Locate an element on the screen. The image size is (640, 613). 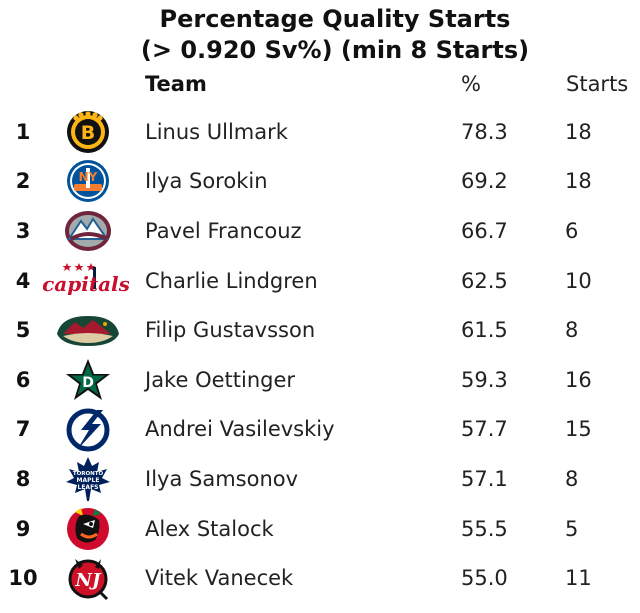
toronto-maple-leafs-logo-icon: TORONTO MAPLE LEAFS is located at coordinates (88, 479).